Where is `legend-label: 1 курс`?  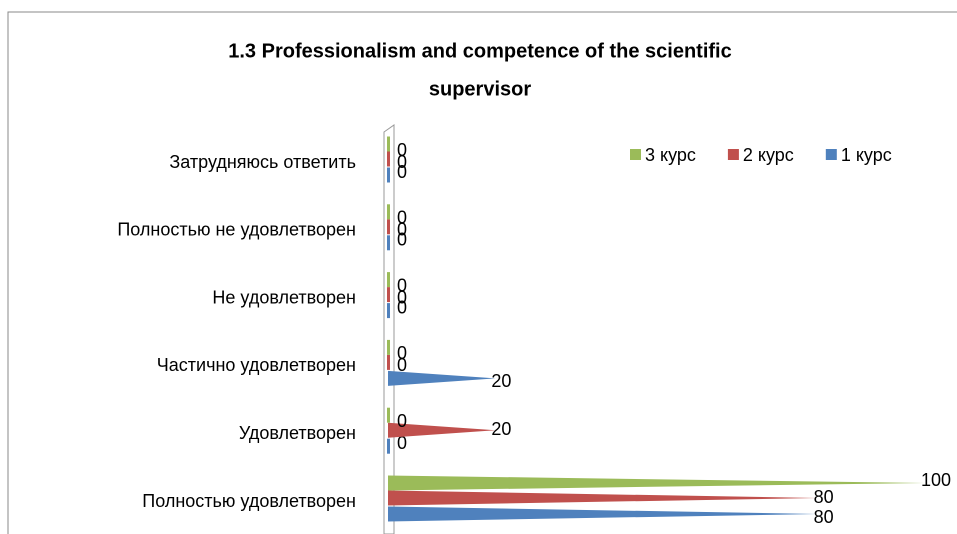 legend-label: 1 курс is located at coordinates (866, 155).